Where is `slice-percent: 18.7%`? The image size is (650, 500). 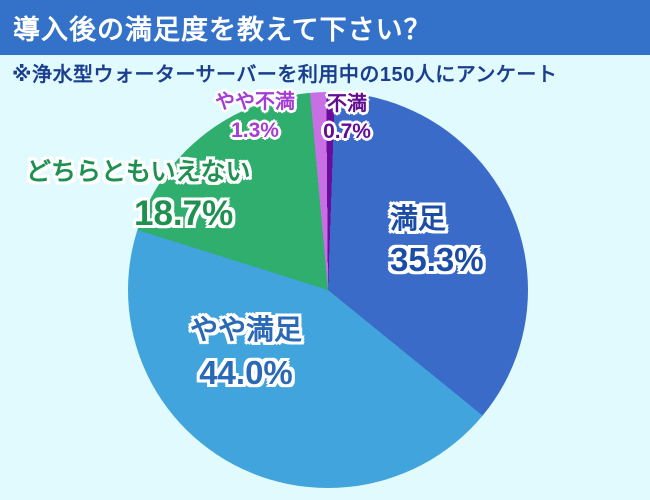 slice-percent: 18.7% is located at coordinates (184, 213).